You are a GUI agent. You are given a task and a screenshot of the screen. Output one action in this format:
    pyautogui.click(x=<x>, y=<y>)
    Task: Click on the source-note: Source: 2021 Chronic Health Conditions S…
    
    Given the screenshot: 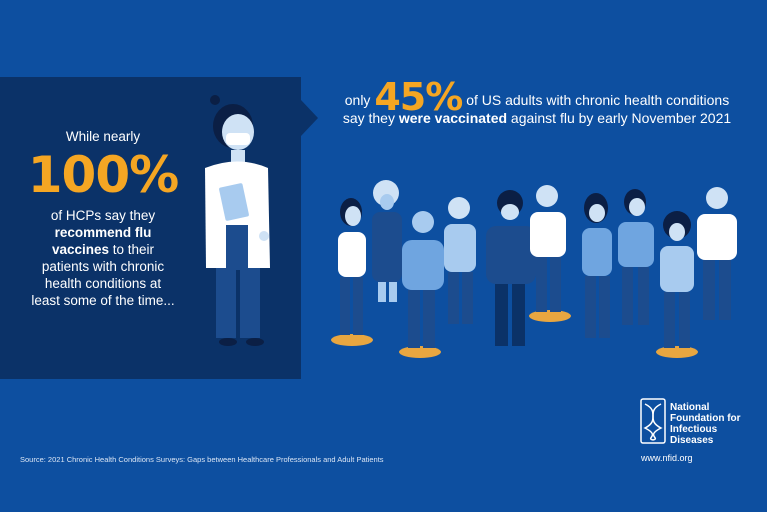 What is the action you would take?
    pyautogui.click(x=202, y=459)
    